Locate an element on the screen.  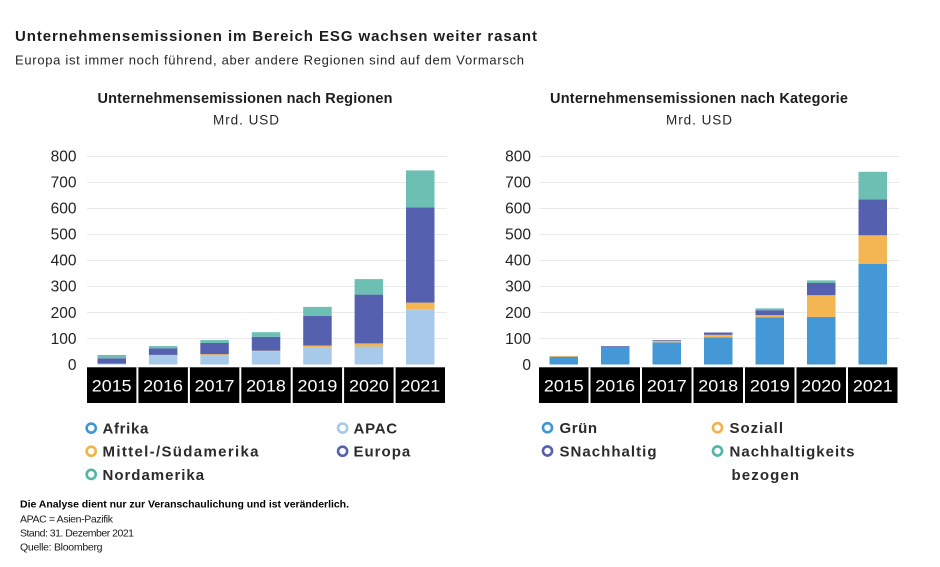
svg-text: APAC is located at coordinates (376, 429).